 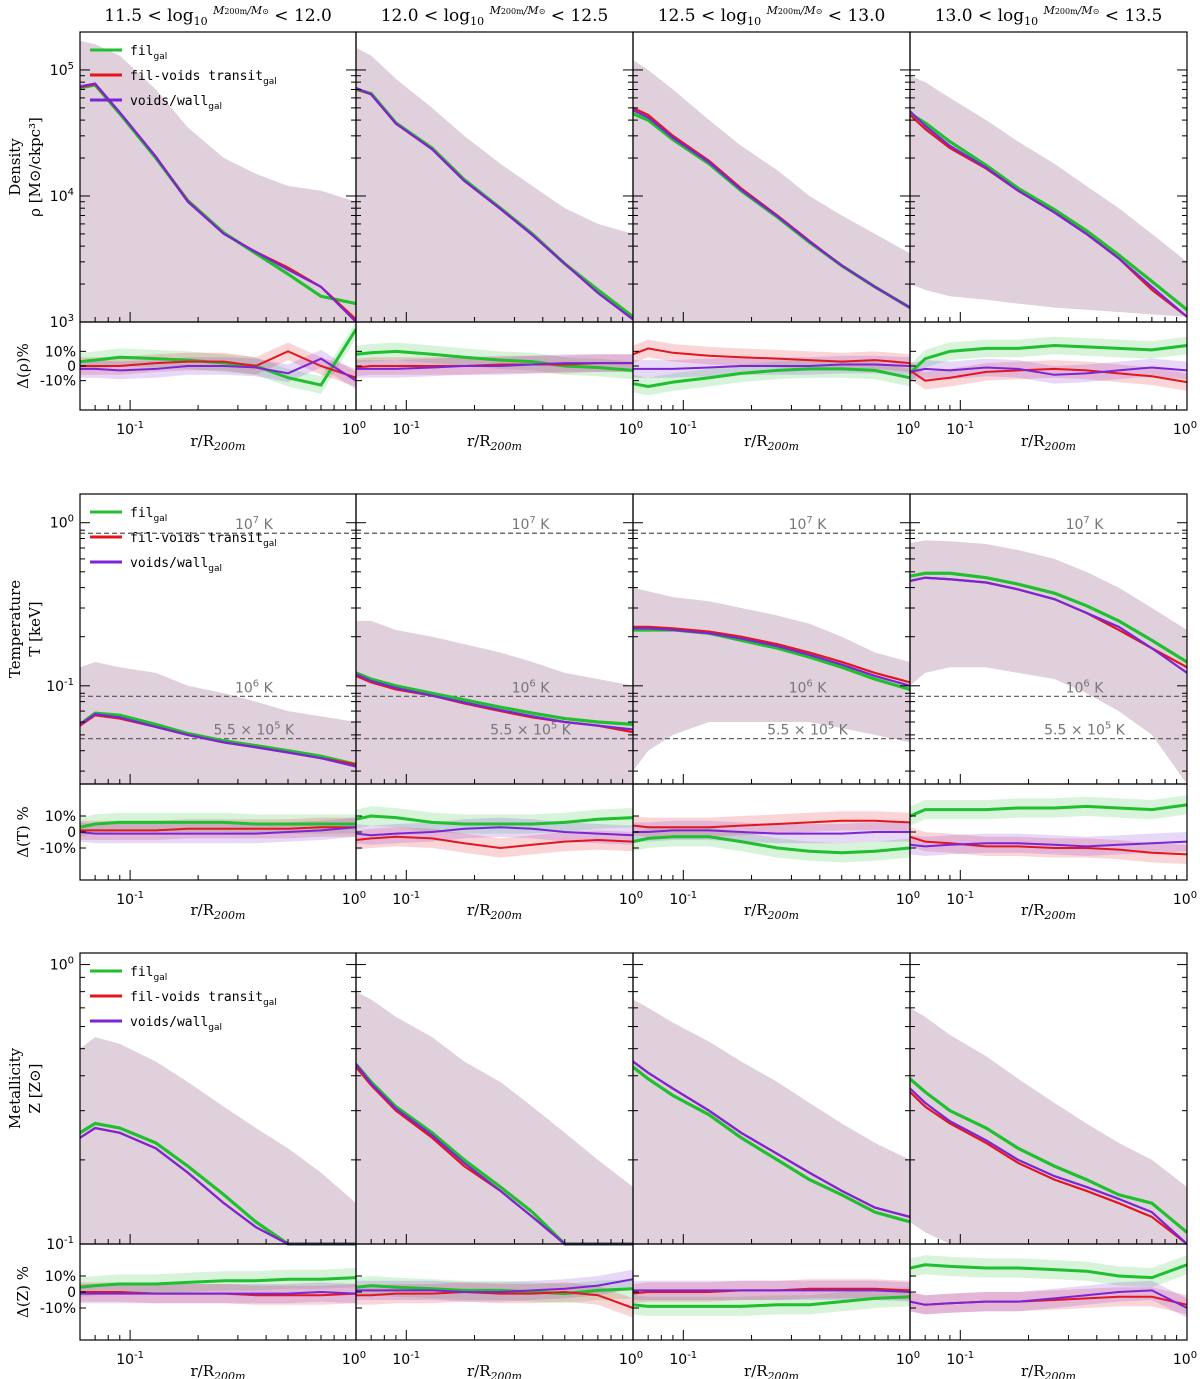 I want to click on y-axis-unit: T [keV], so click(x=35, y=628).